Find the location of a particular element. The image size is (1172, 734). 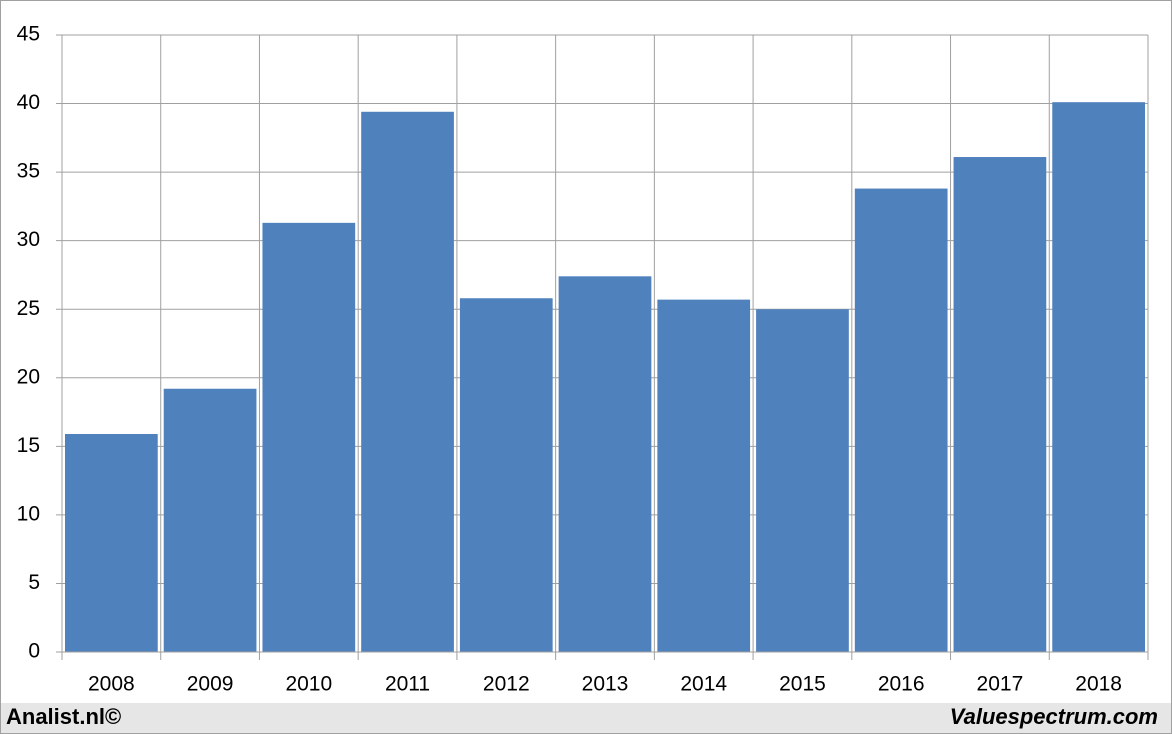

x-tick-label: 2016 is located at coordinates (901, 684).